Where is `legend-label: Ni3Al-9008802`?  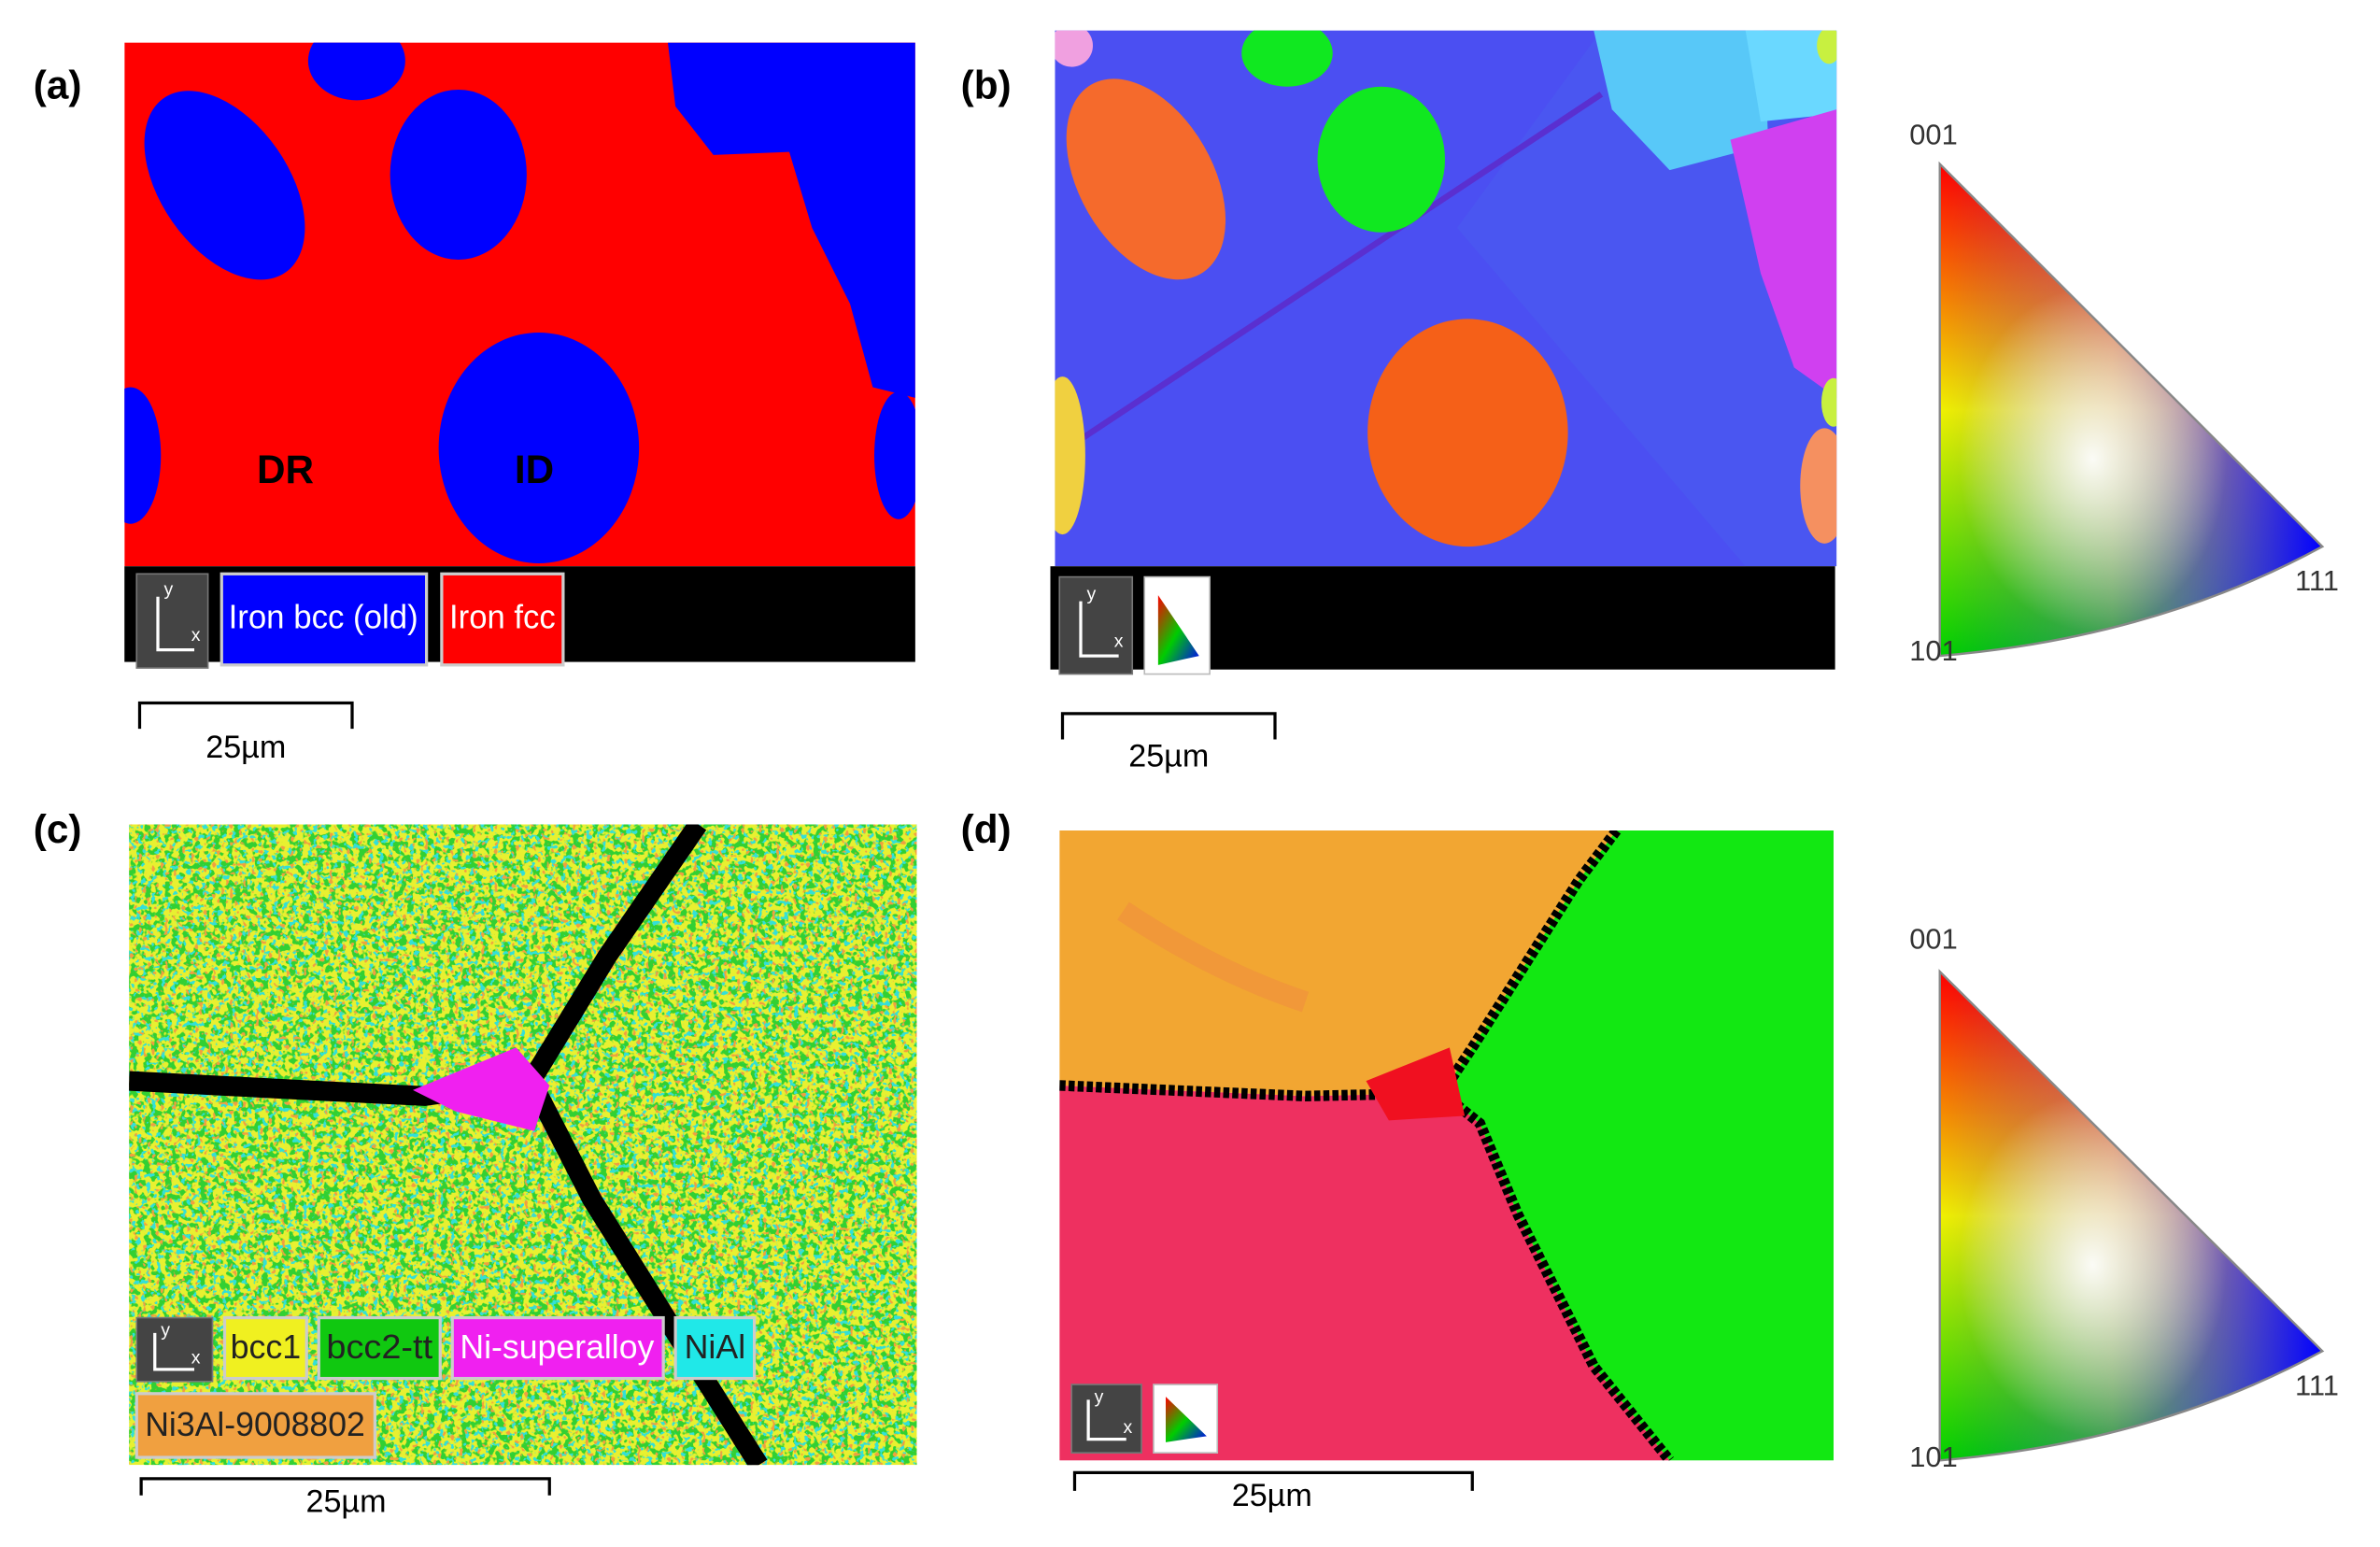
legend-label: Ni3Al-9008802 is located at coordinates (255, 1424).